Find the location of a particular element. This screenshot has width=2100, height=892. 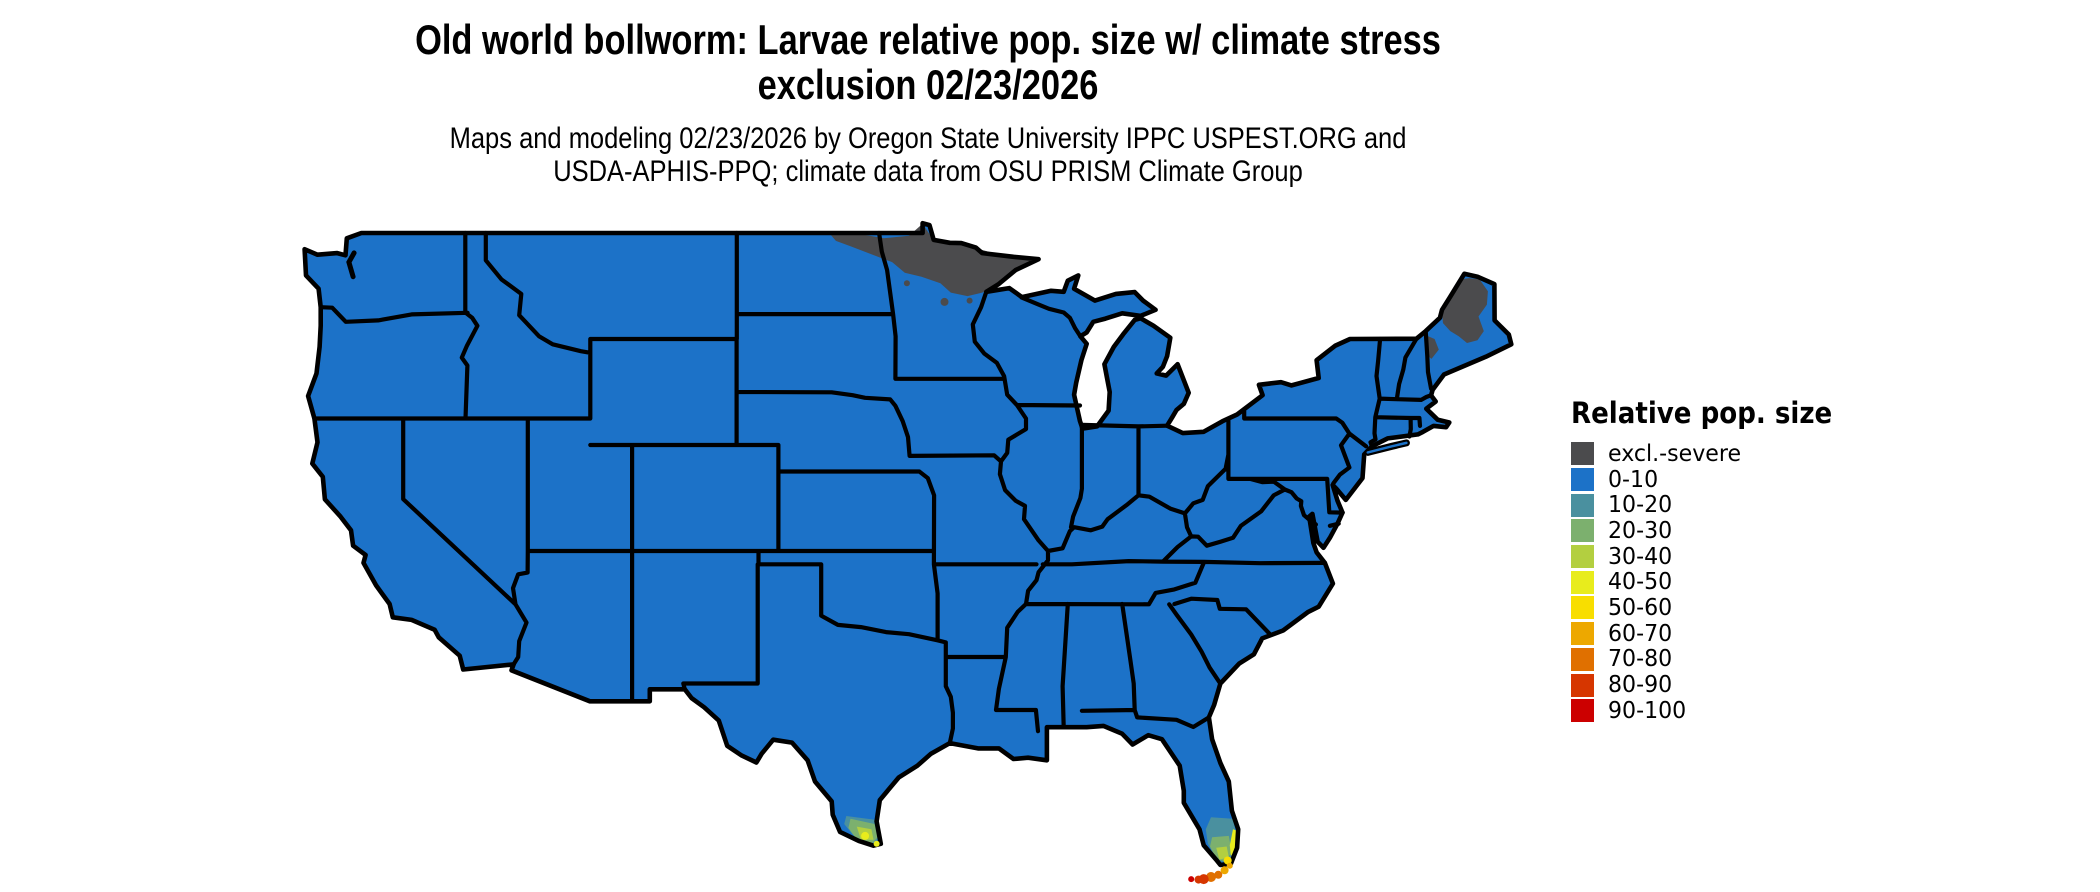

legend-item: excl.-severe is located at coordinates (1736, 454).